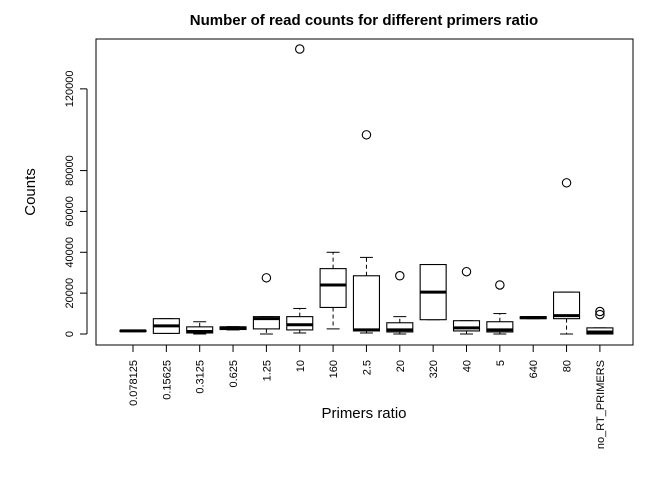 This screenshot has width=672, height=480. Describe the element at coordinates (401, 366) in the screenshot. I see `x-tick-label: 20` at that location.